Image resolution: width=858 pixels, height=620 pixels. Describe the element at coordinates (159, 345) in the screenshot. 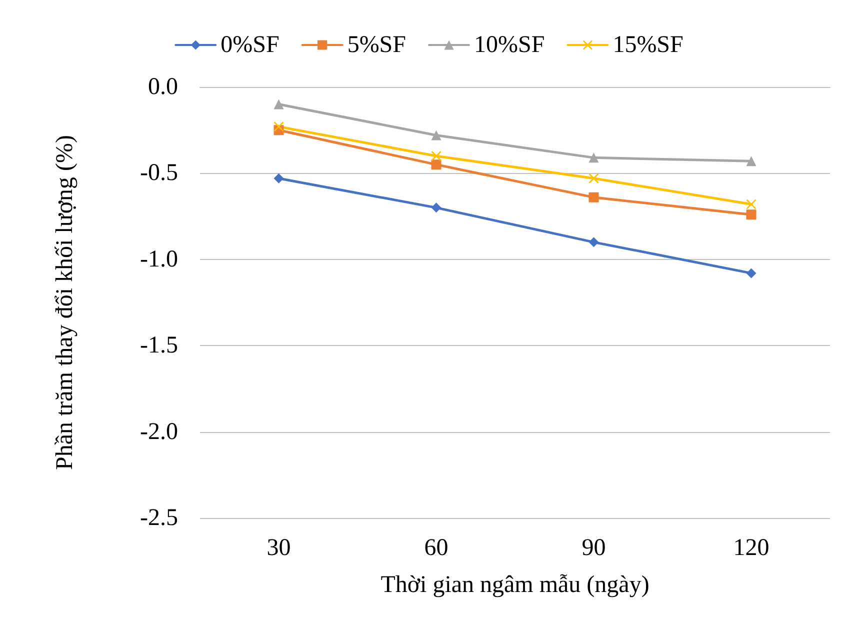

I see `y-tick-label: -1.5` at that location.